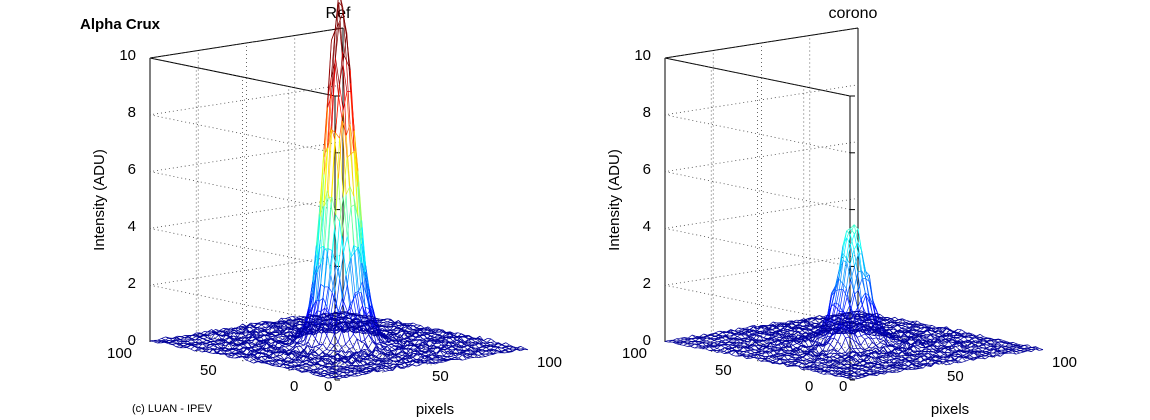 The image size is (1150, 420). Describe the element at coordinates (435, 409) in the screenshot. I see `x-axis-label: pixels` at that location.